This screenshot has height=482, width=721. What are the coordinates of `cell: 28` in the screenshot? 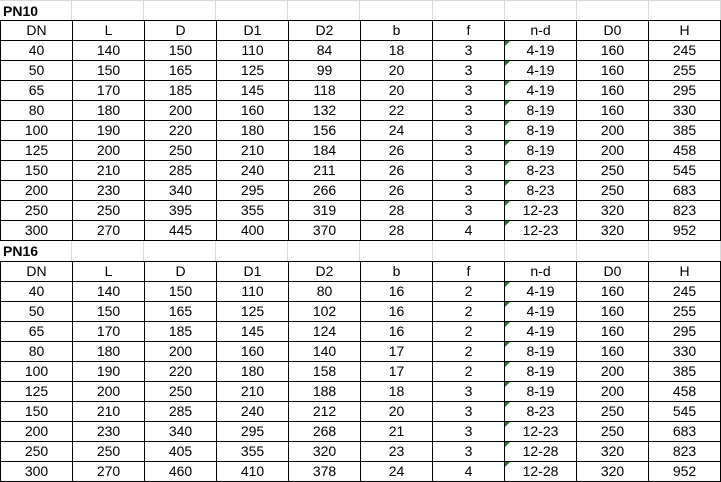 It's located at (396, 210).